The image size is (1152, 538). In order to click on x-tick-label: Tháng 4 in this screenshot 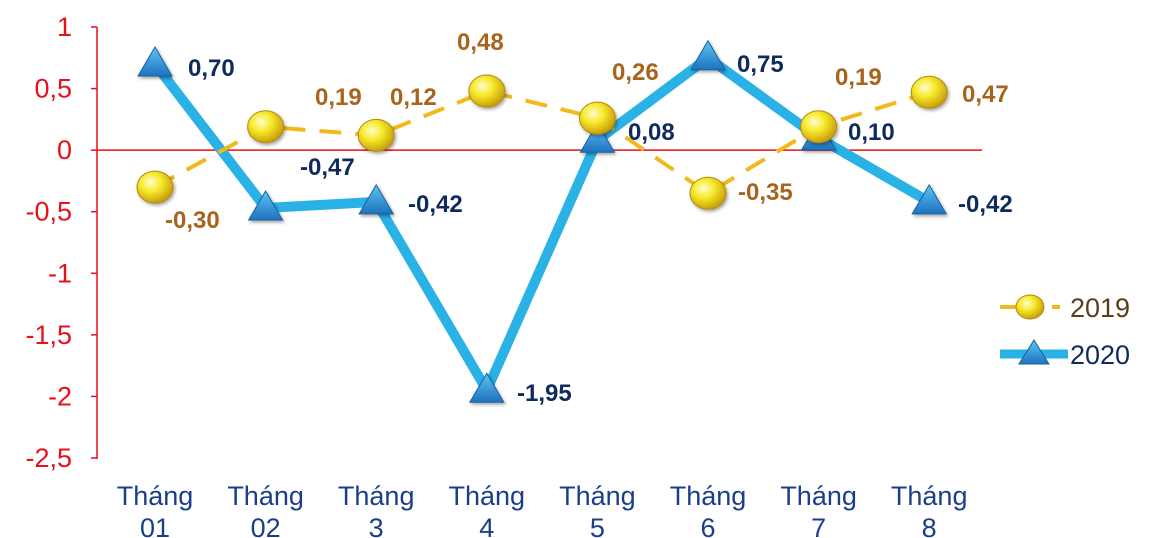, I will do `click(487, 509)`.